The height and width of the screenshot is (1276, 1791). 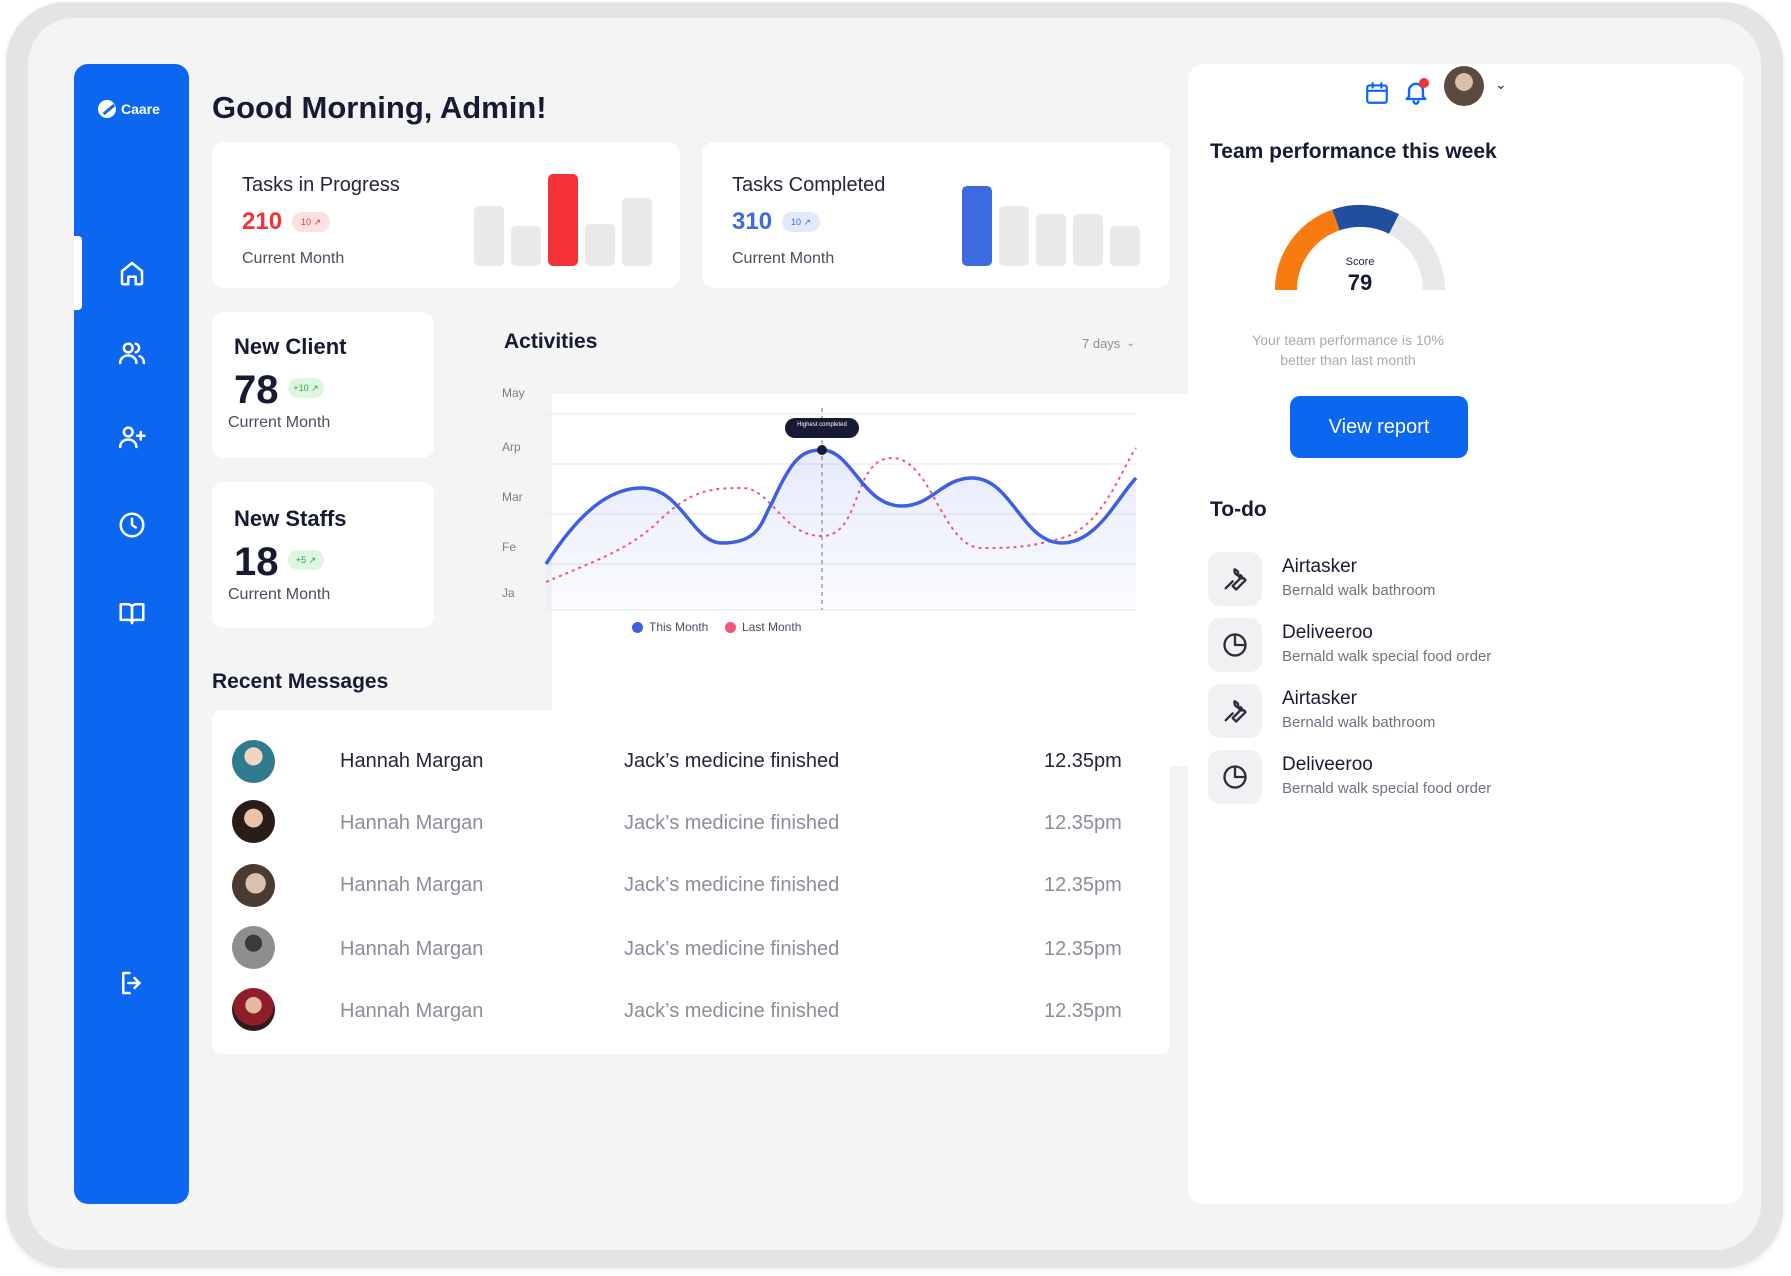 What do you see at coordinates (1235, 777) in the screenshot?
I see `pie-chart-icon` at bounding box center [1235, 777].